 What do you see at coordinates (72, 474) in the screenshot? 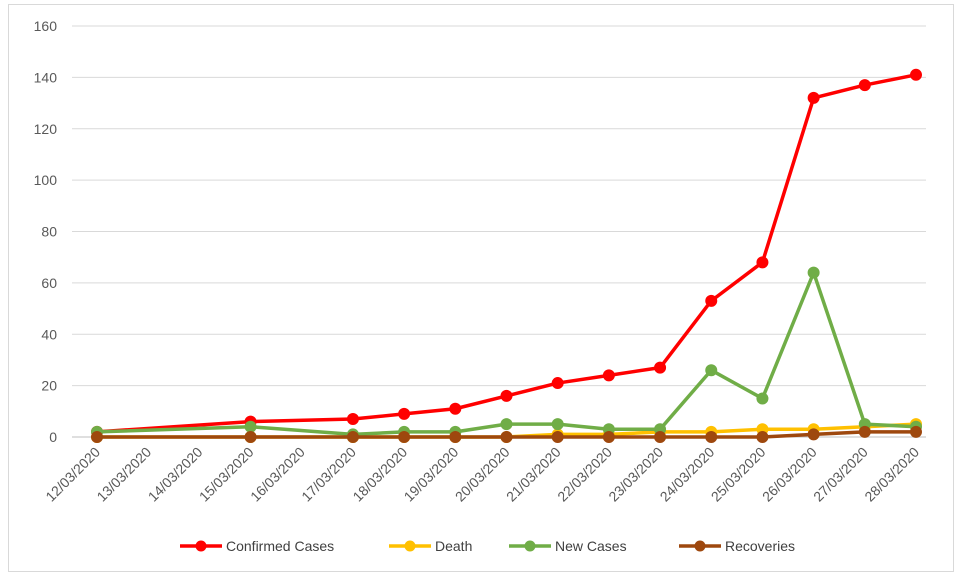
I see `x-tick-label: 12/03/2020` at bounding box center [72, 474].